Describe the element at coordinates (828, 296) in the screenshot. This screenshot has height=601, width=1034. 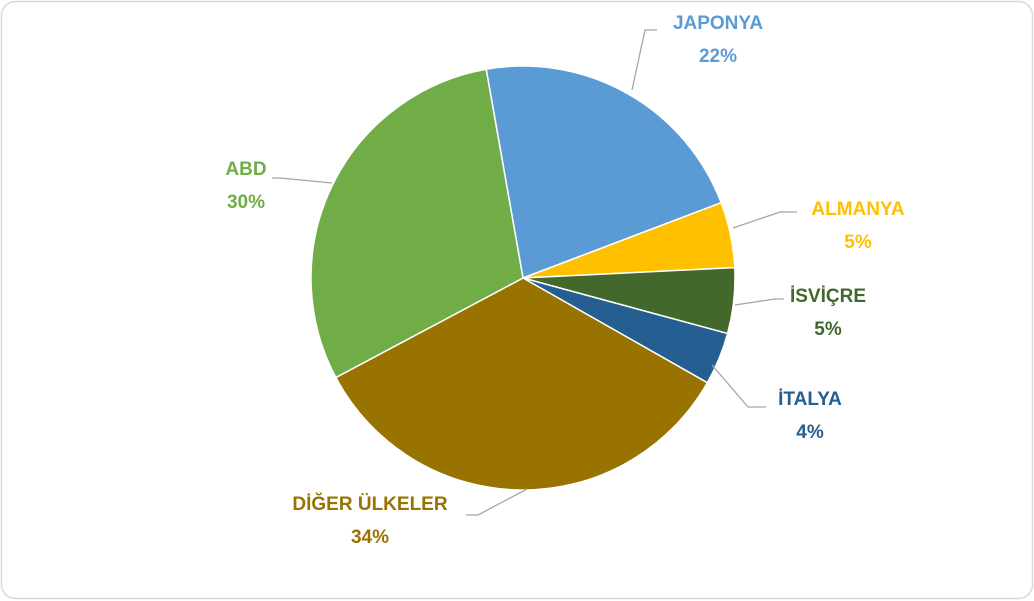
I see `category-label: İSVİÇRE` at that location.